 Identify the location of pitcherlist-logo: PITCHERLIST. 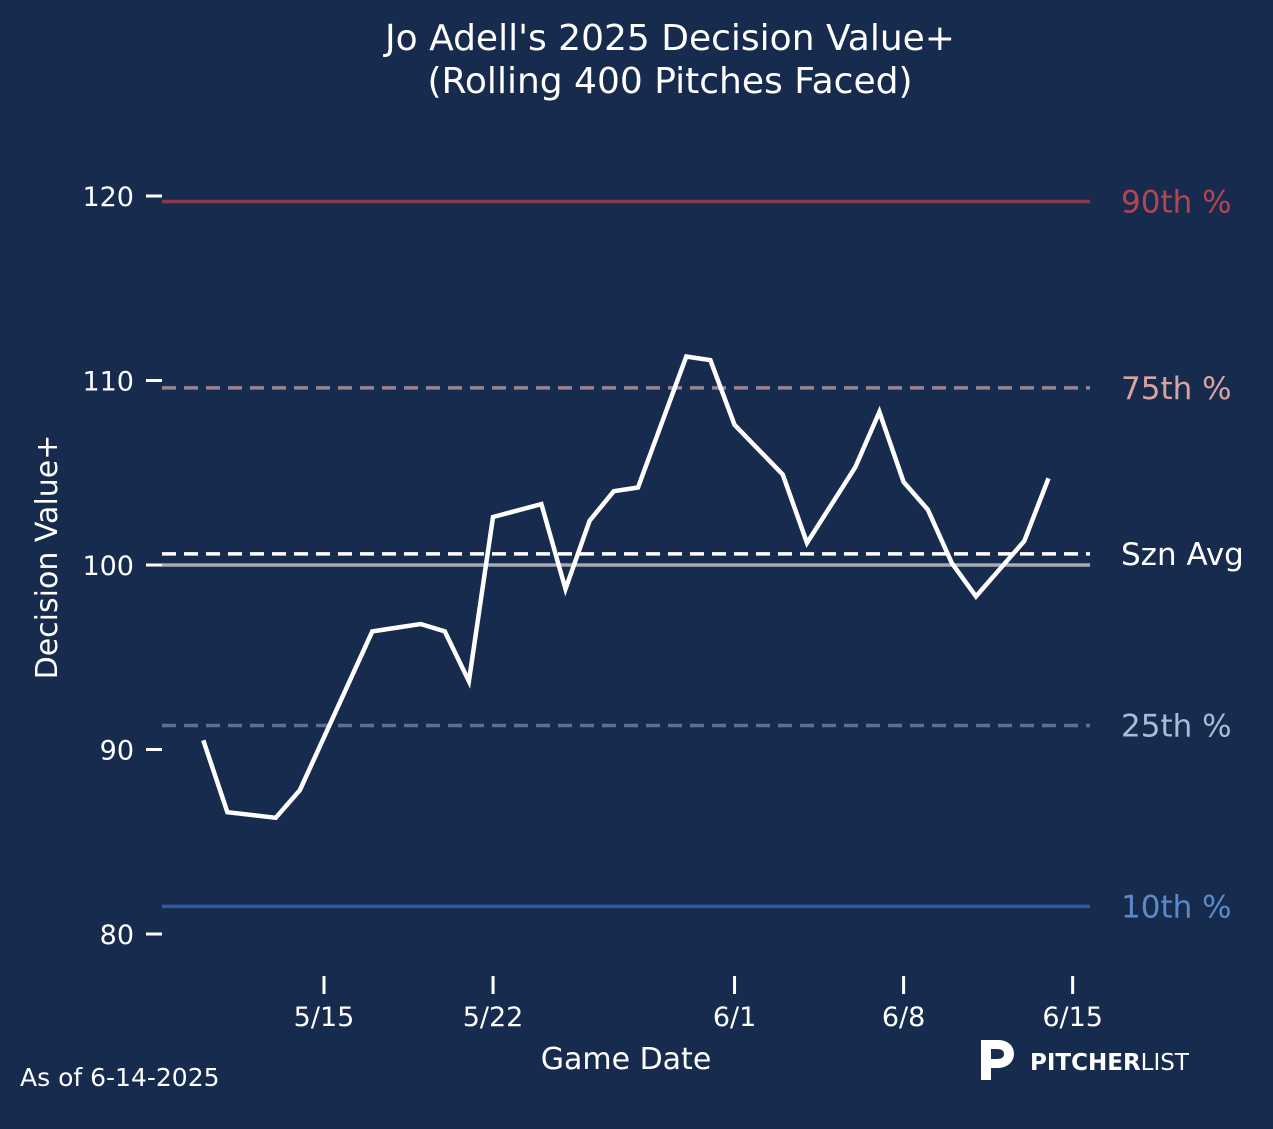
(1085, 1060).